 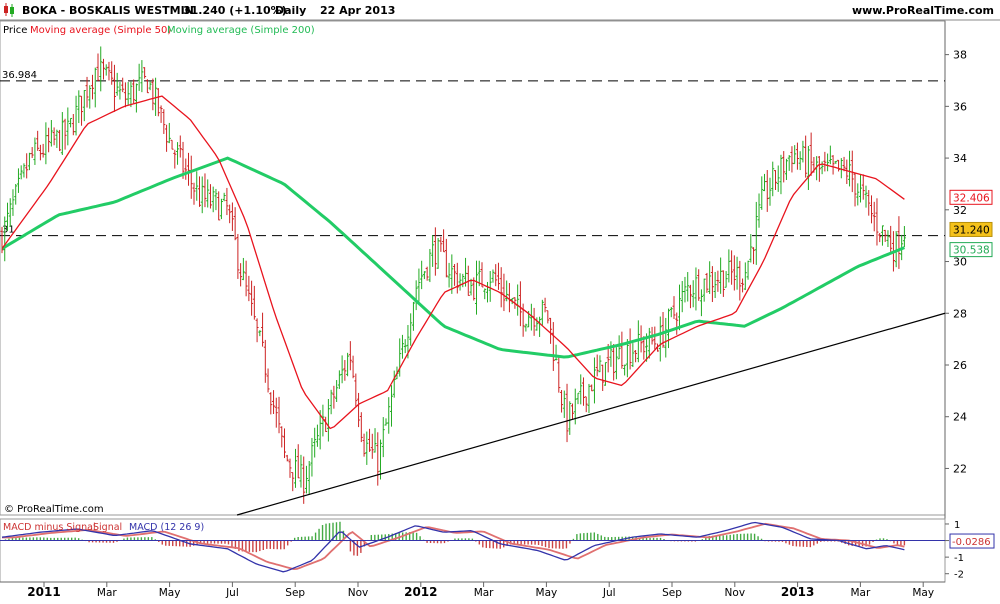 I want to click on y-tick-label: 38, so click(x=960, y=55).